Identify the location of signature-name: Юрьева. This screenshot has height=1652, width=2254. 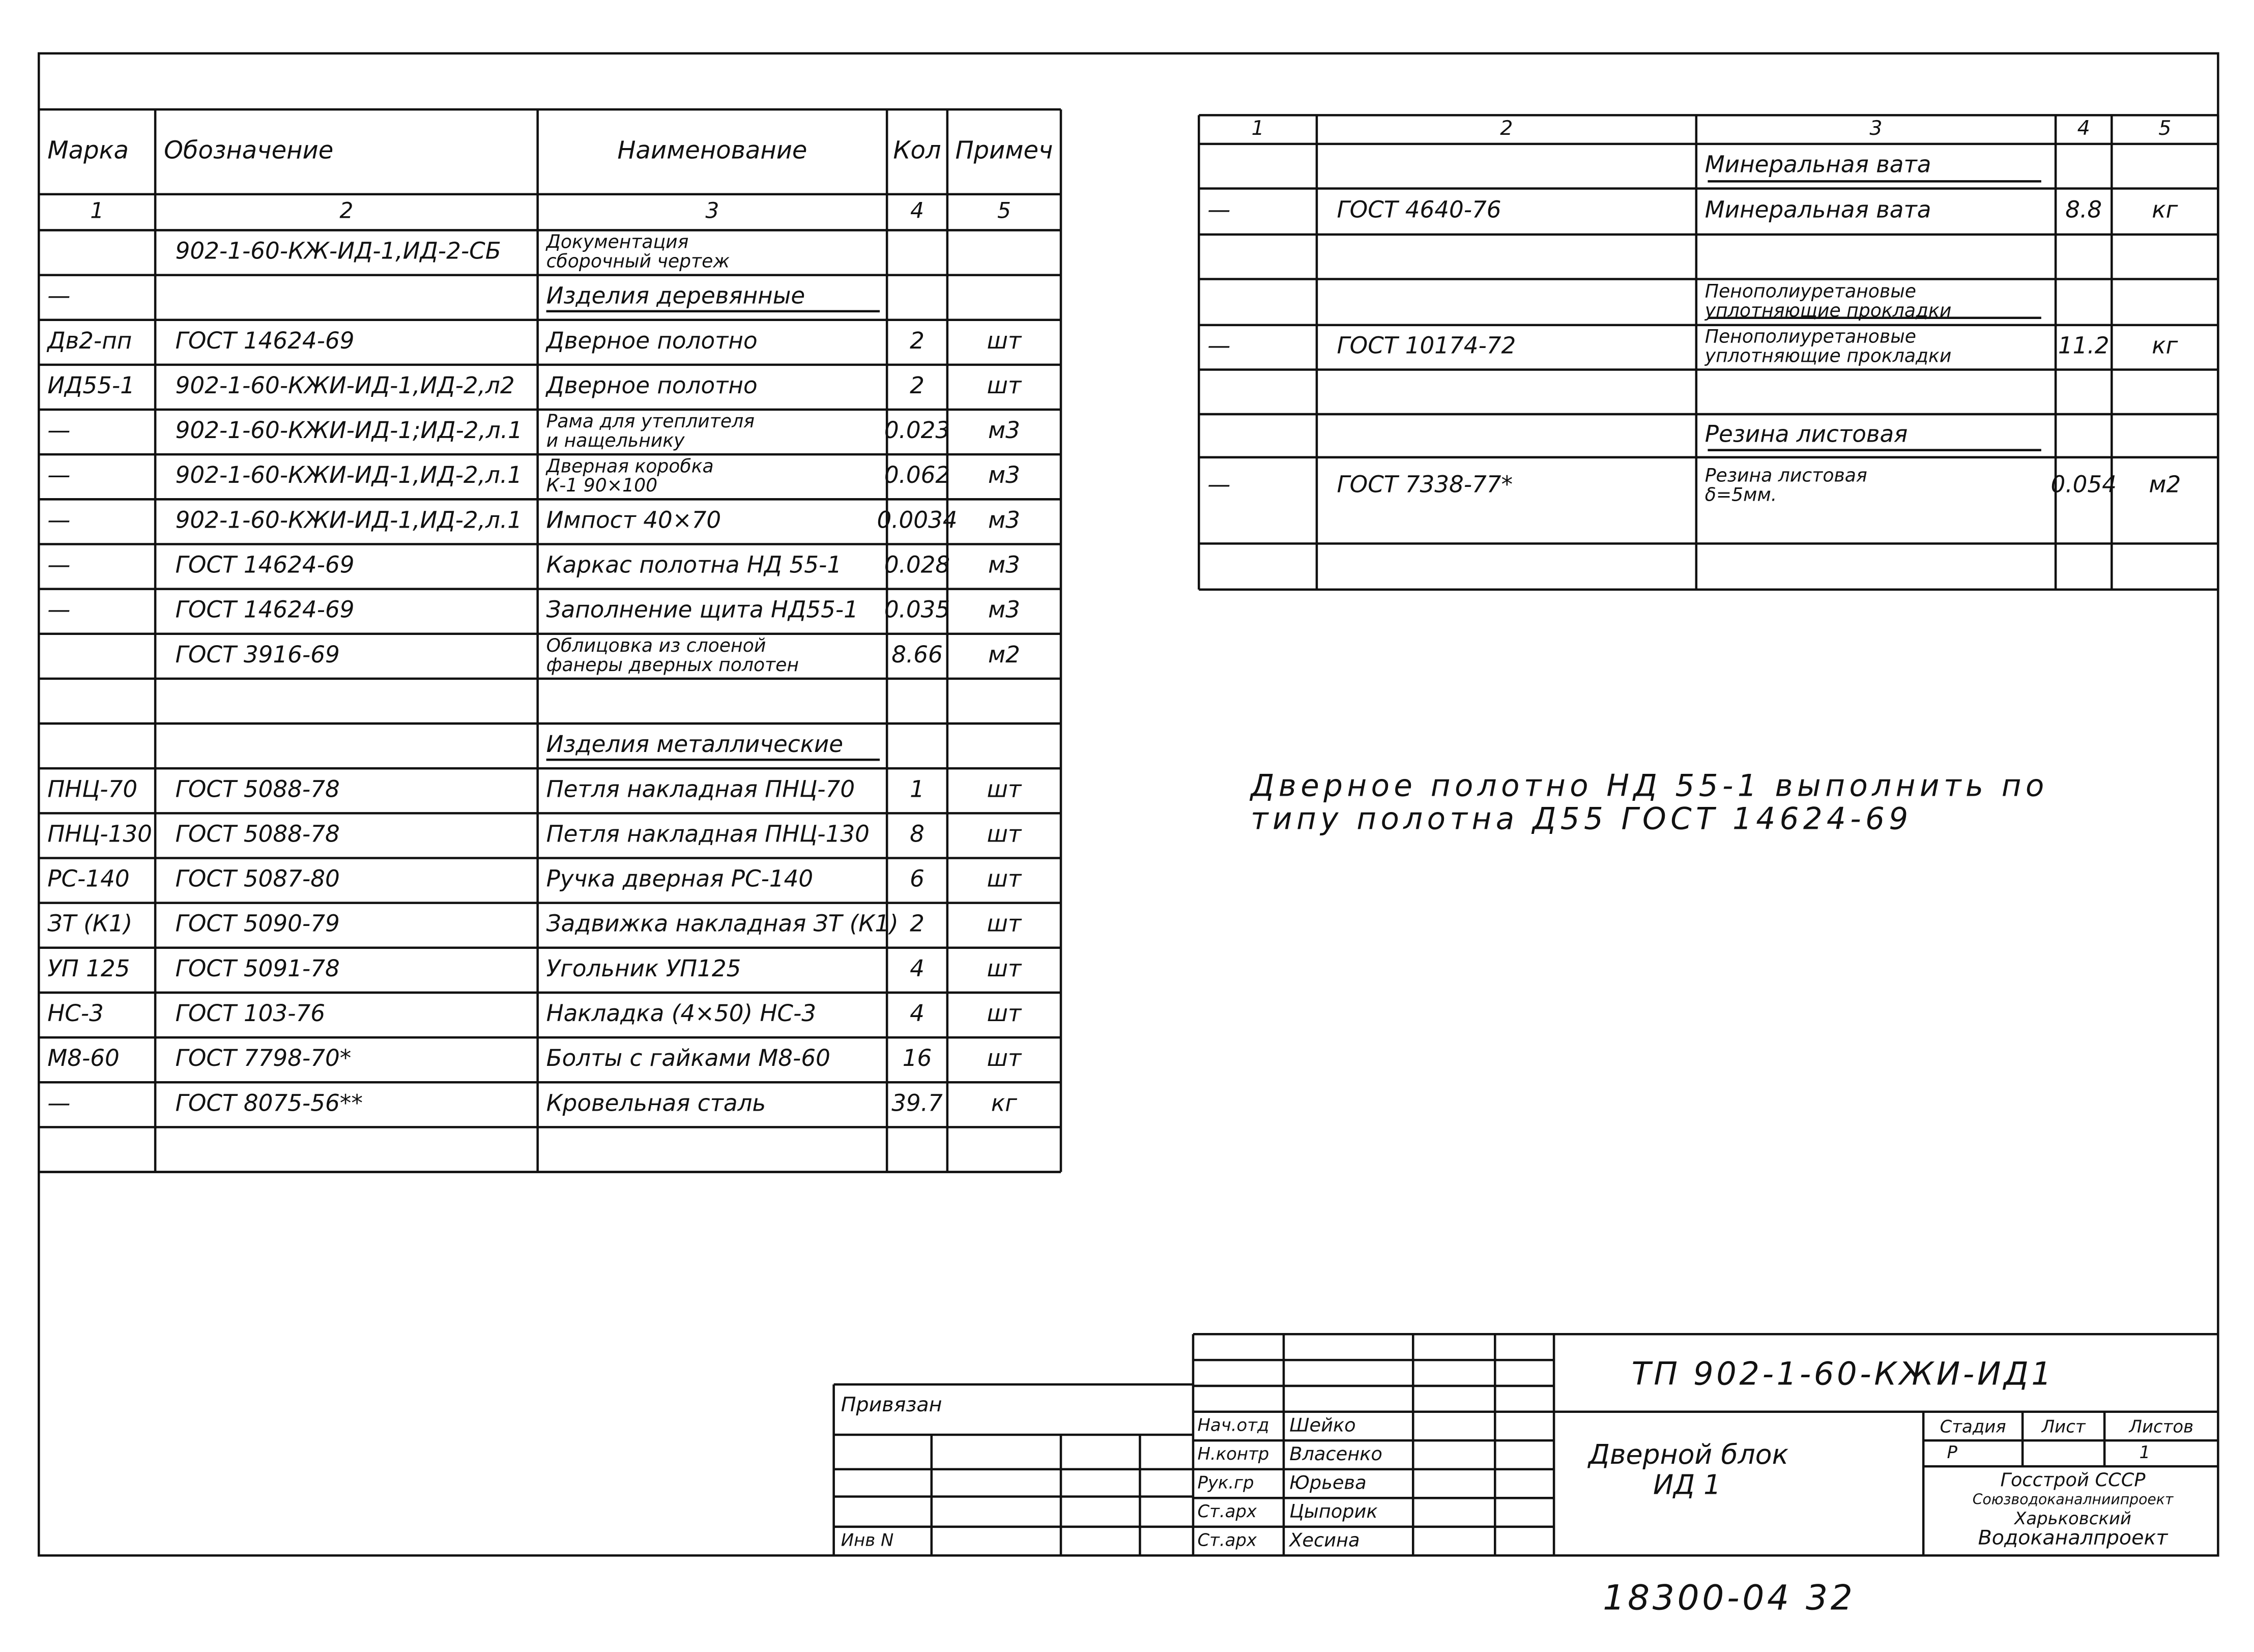
(1327, 1483).